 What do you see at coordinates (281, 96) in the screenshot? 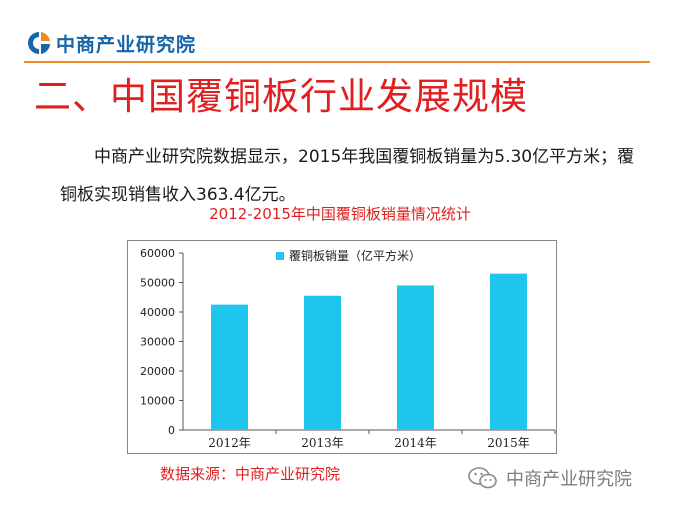
I see `slide-title: 二、中国覆铜板行业发展规模` at bounding box center [281, 96].